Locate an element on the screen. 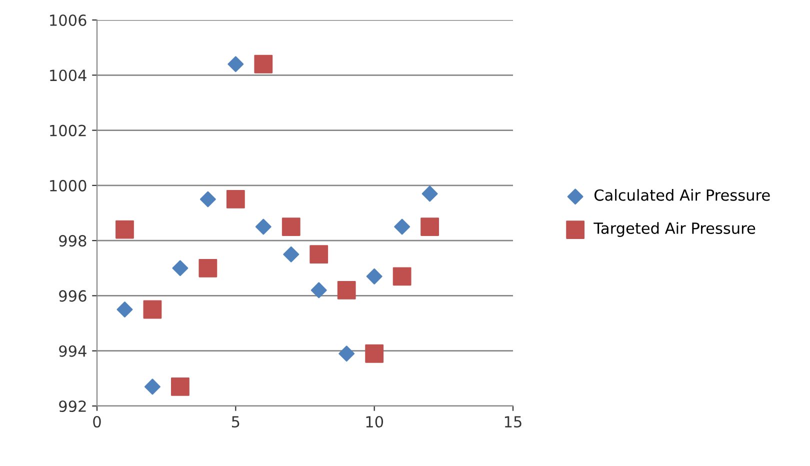 This screenshot has width=810, height=466. x-tick-label: 10 is located at coordinates (375, 422).